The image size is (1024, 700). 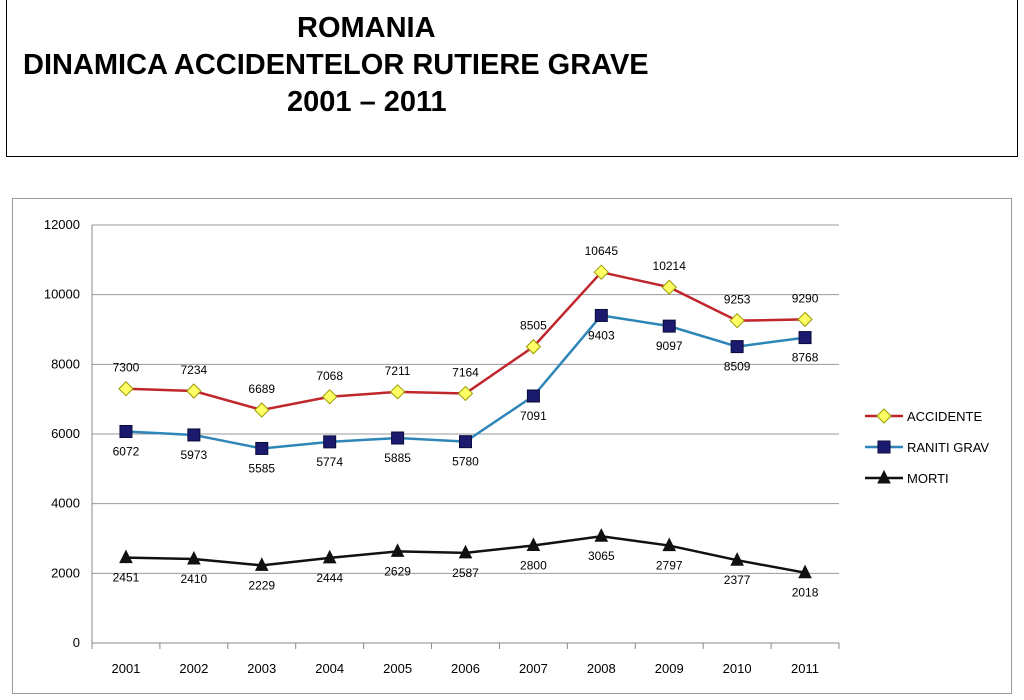 What do you see at coordinates (669, 346) in the screenshot?
I see `data-label: 9097` at bounding box center [669, 346].